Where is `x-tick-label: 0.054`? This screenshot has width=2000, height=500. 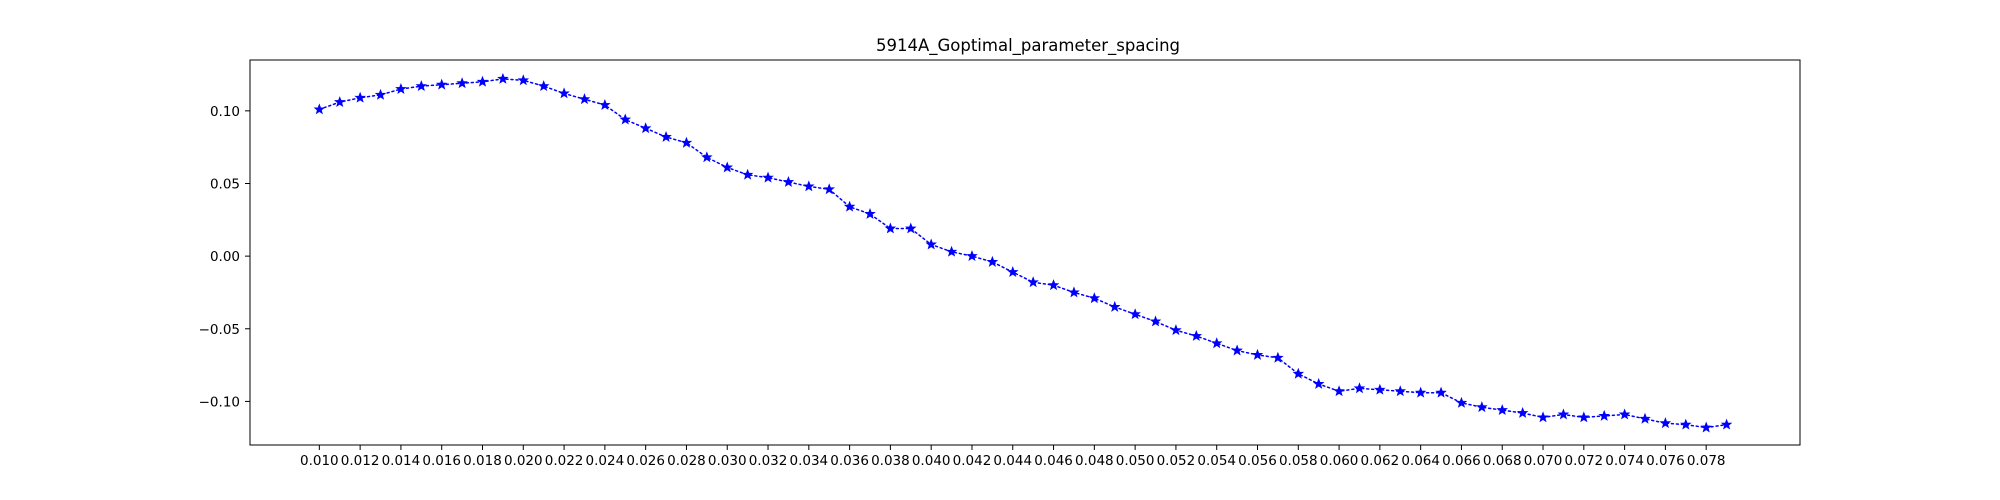
x-tick-label: 0.054 is located at coordinates (1216, 461).